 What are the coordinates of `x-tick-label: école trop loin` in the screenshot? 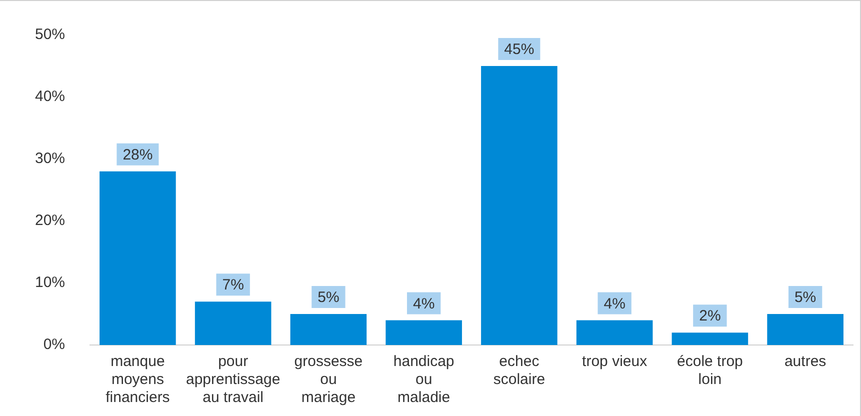 It's located at (710, 370).